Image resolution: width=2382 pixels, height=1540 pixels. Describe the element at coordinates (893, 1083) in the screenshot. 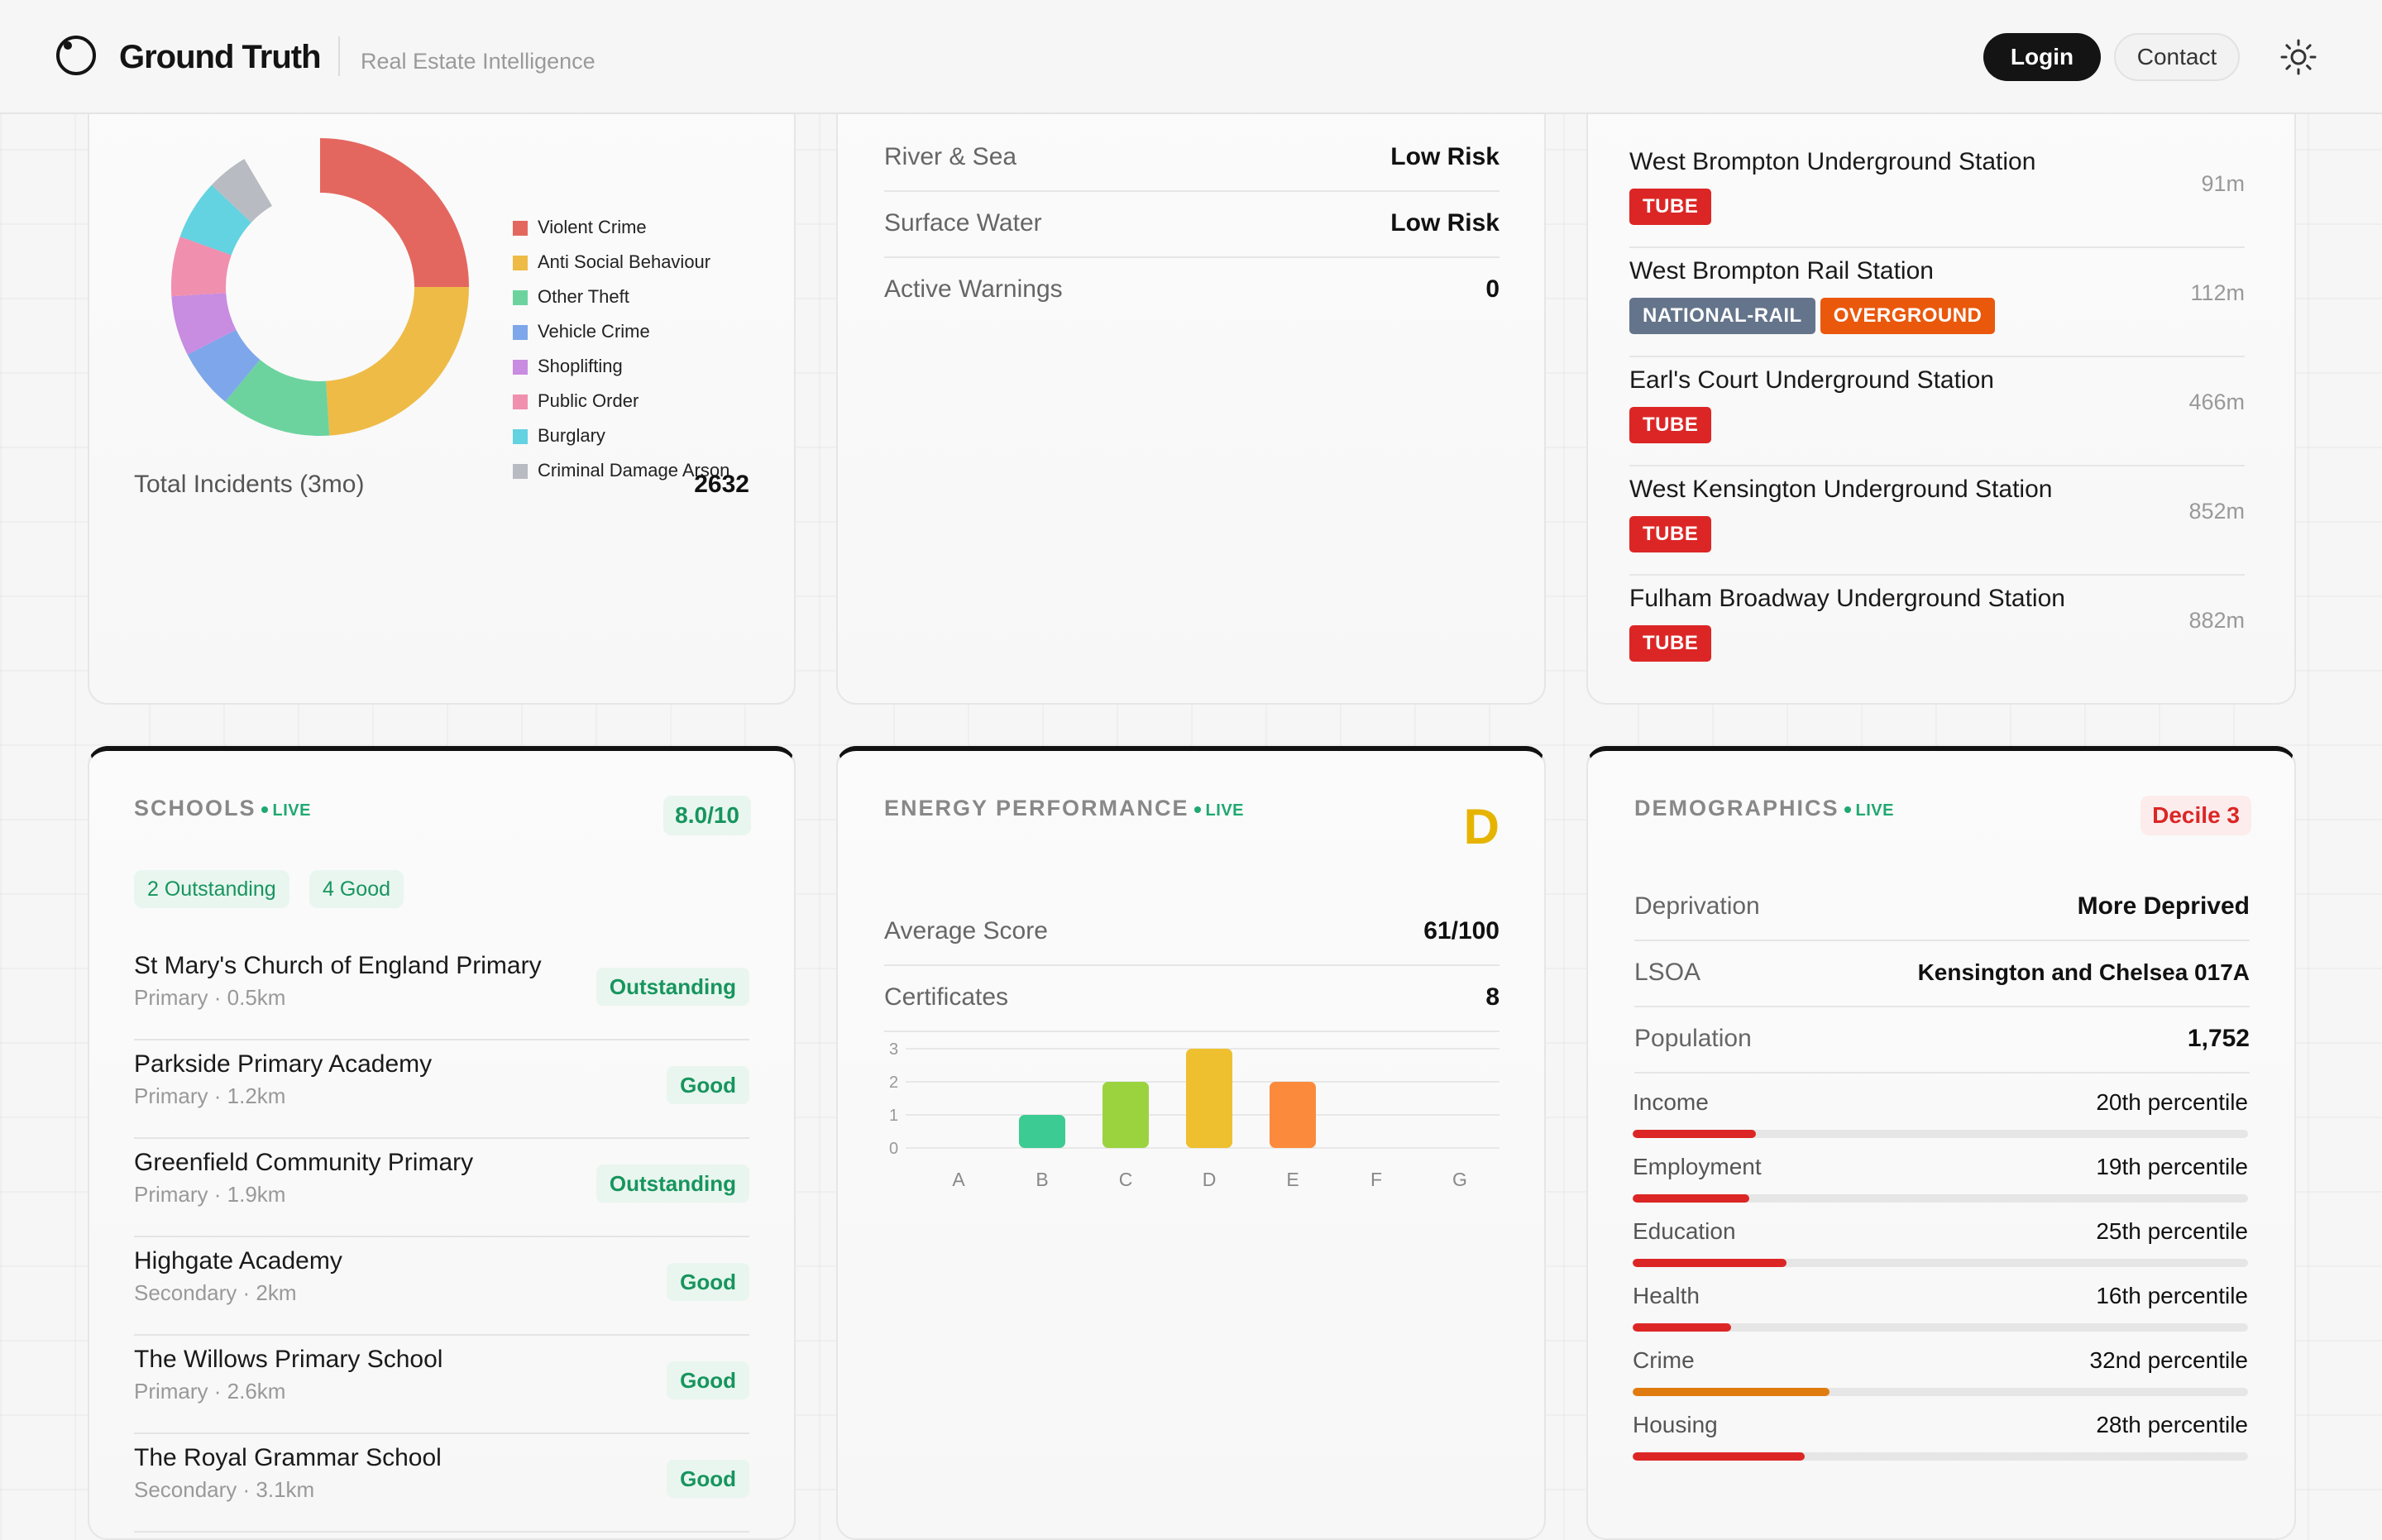

I see `y-tick-label: 2` at that location.